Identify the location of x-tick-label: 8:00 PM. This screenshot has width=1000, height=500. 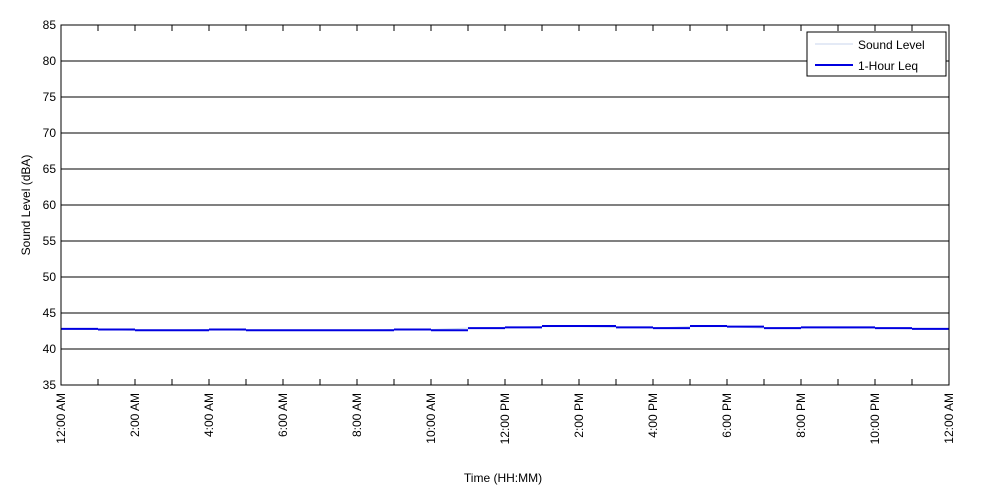
(801, 415).